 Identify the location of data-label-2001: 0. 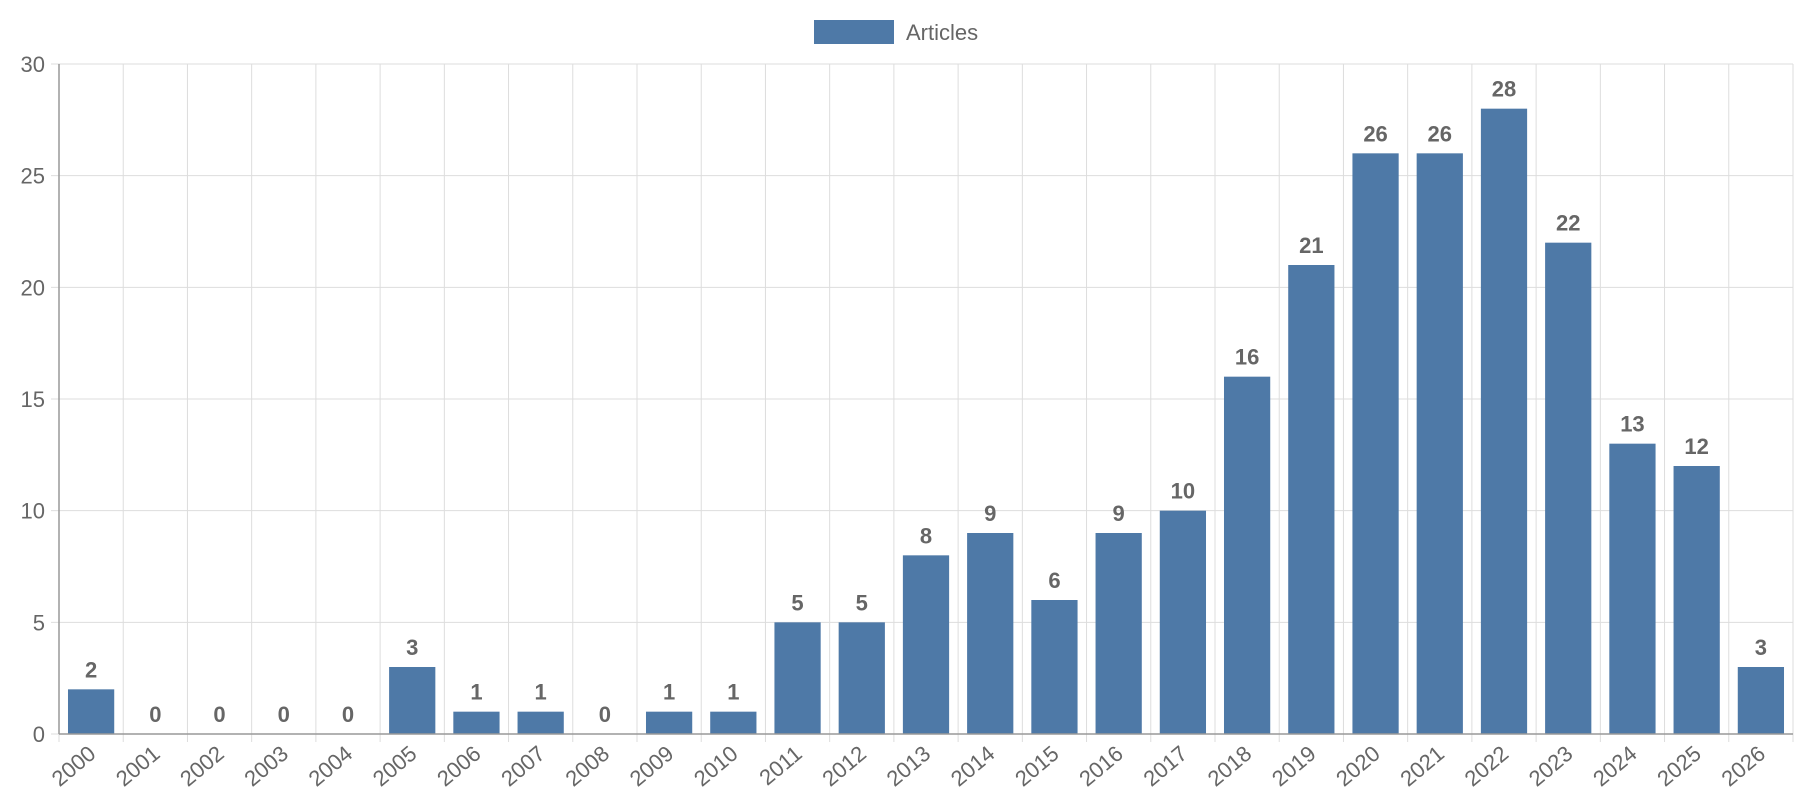
(155, 714).